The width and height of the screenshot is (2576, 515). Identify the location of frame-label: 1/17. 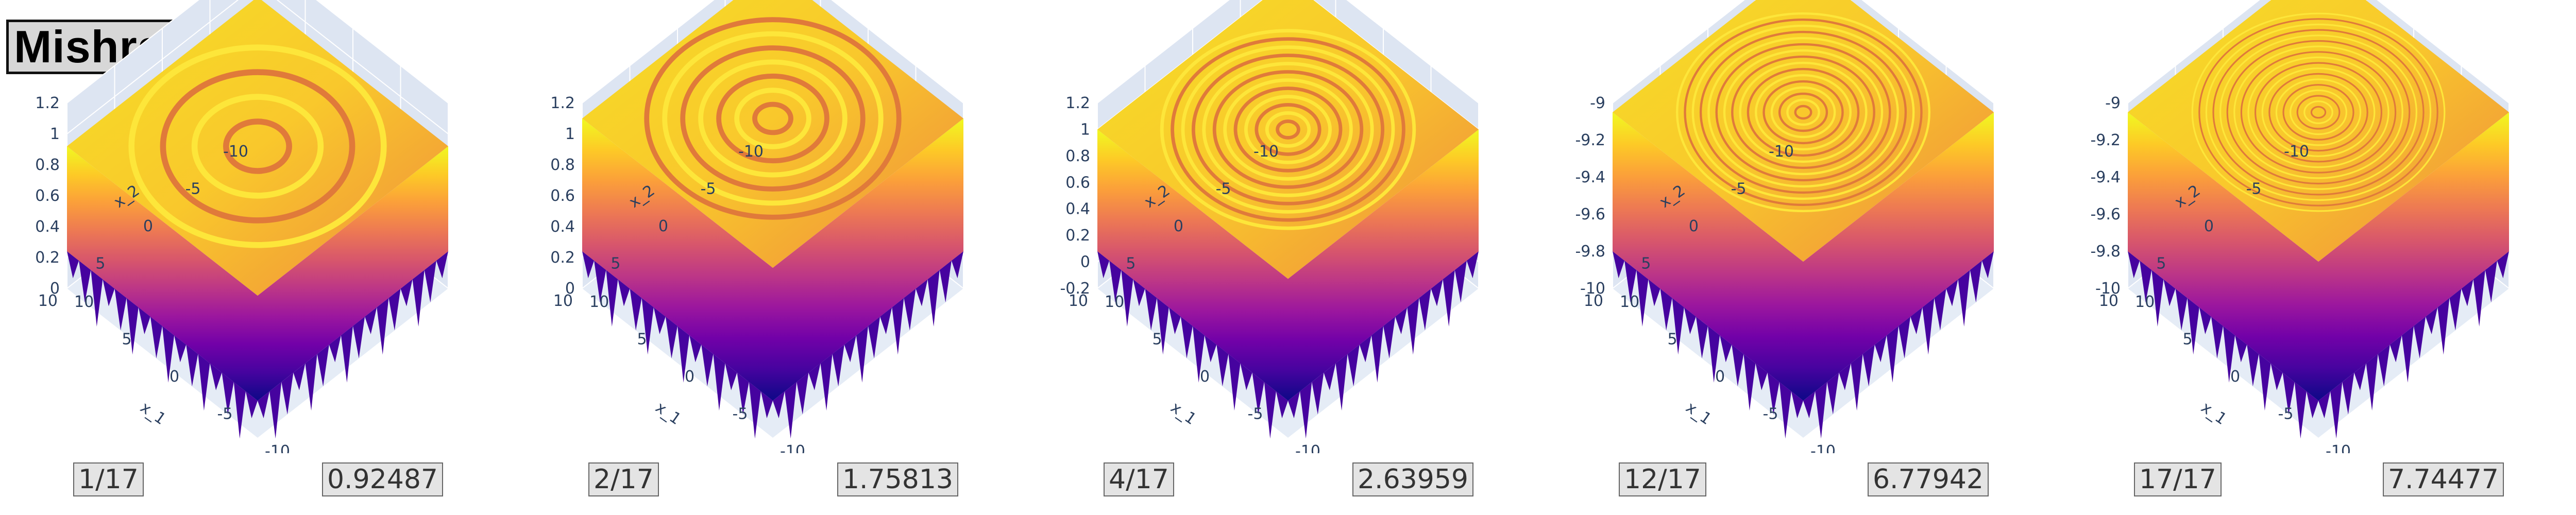
(108, 479).